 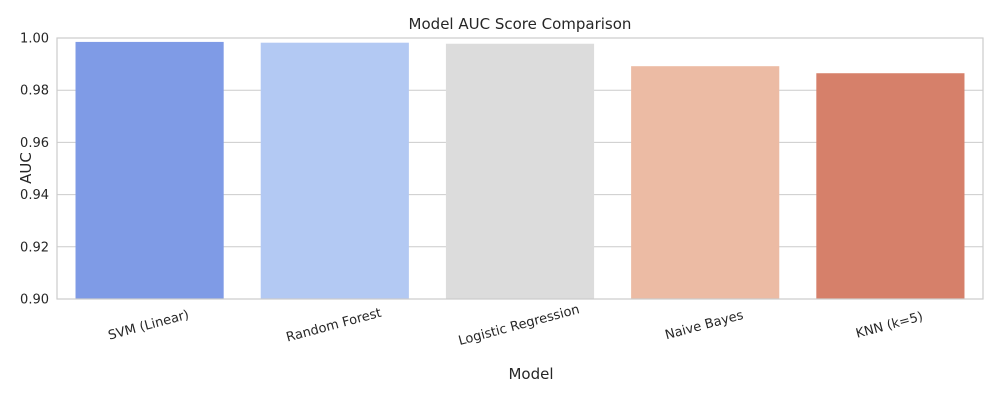 What do you see at coordinates (530, 374) in the screenshot?
I see `x-axis-label: Model` at bounding box center [530, 374].